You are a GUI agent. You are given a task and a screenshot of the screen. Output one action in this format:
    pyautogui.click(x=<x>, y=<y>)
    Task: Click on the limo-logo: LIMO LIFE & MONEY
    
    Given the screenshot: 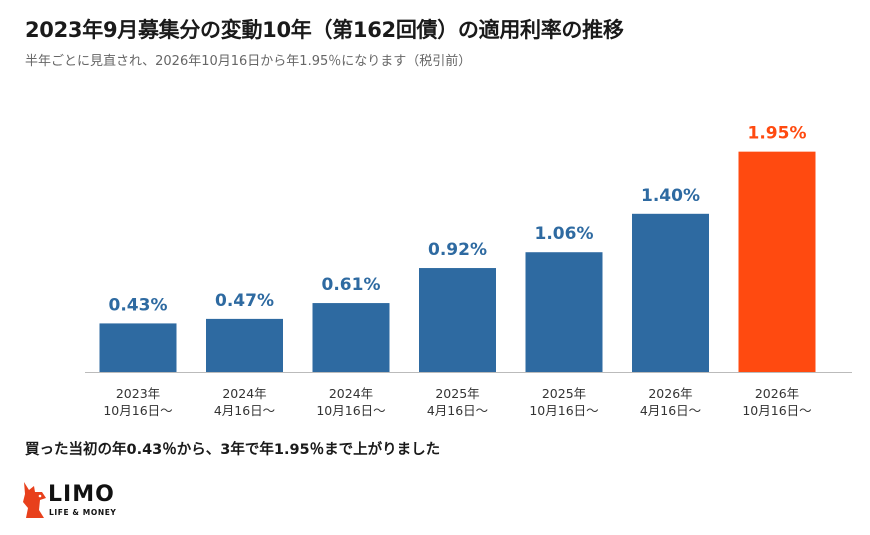 What is the action you would take?
    pyautogui.click(x=75, y=500)
    